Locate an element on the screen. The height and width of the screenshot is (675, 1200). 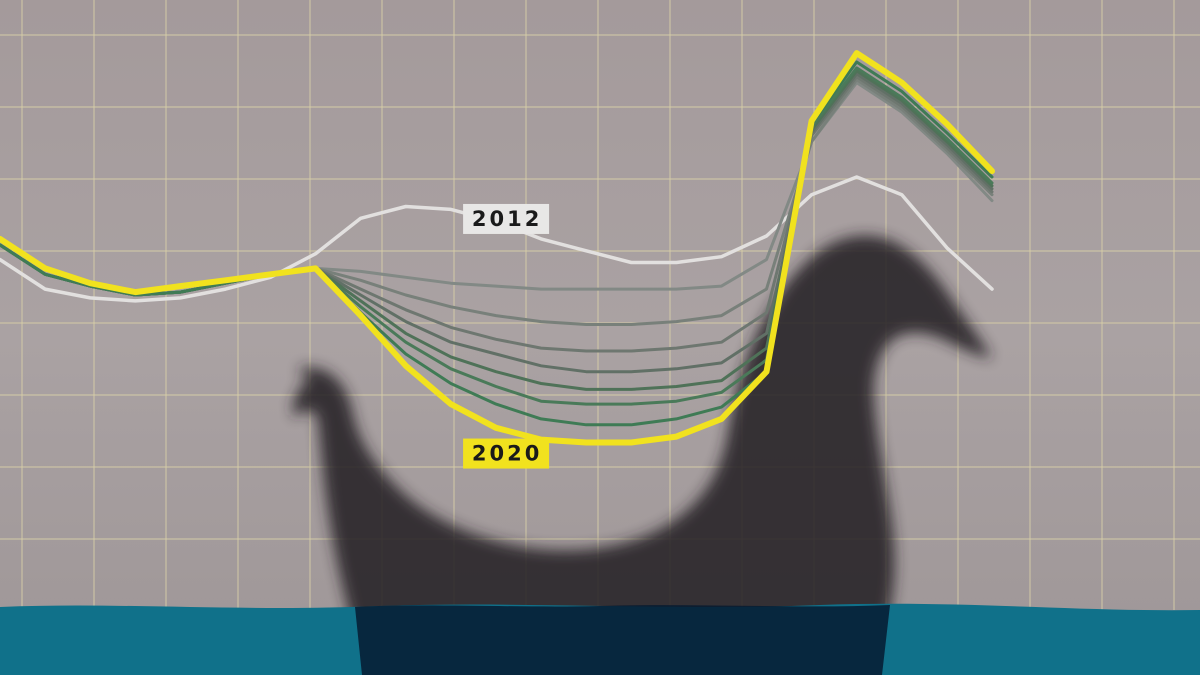
water-band is located at coordinates (600, 639).